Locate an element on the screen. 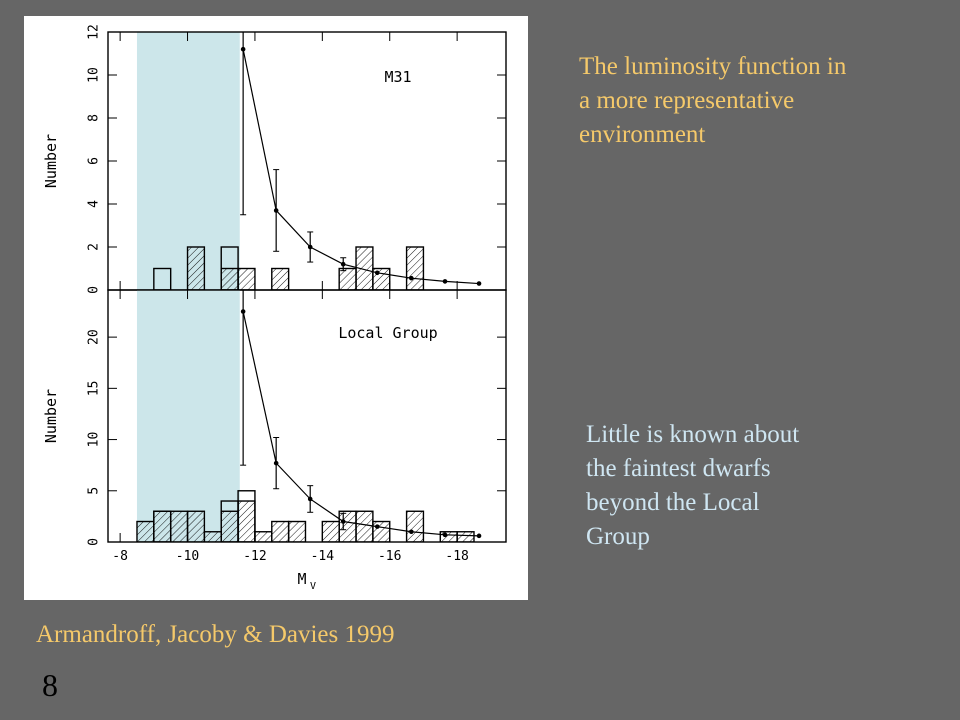  note-line: beyond the Local is located at coordinates (673, 502).